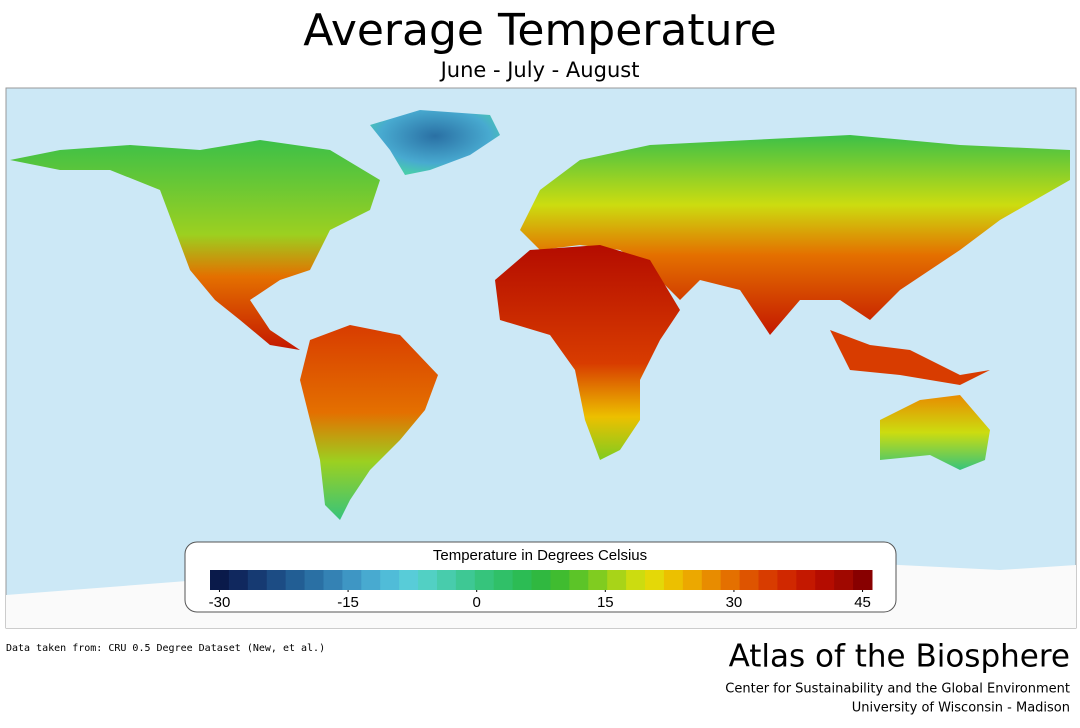 This screenshot has width=1080, height=728. I want to click on eurasia, so click(795, 235).